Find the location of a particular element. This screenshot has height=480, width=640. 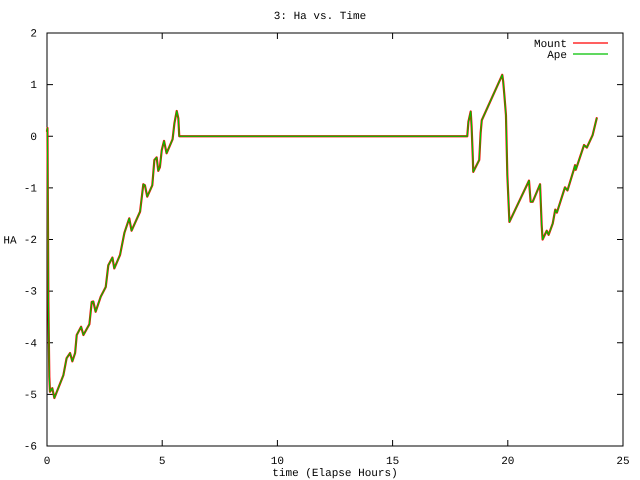

y-tick-label: -6 is located at coordinates (30, 448).